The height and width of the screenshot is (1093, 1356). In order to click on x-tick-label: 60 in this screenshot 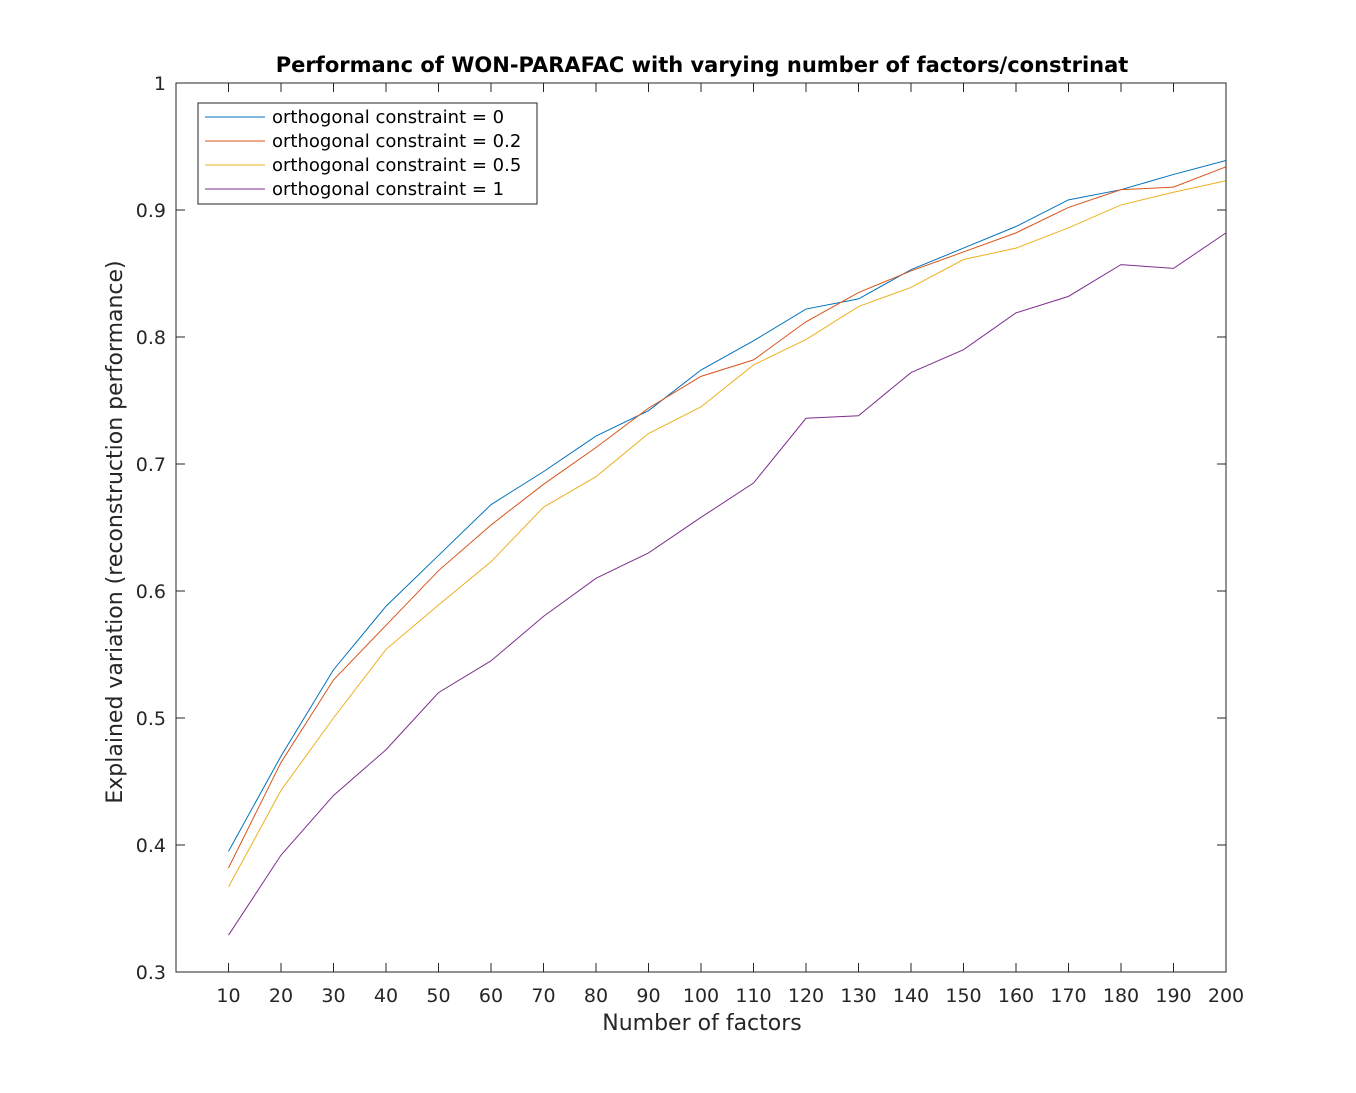, I will do `click(491, 996)`.